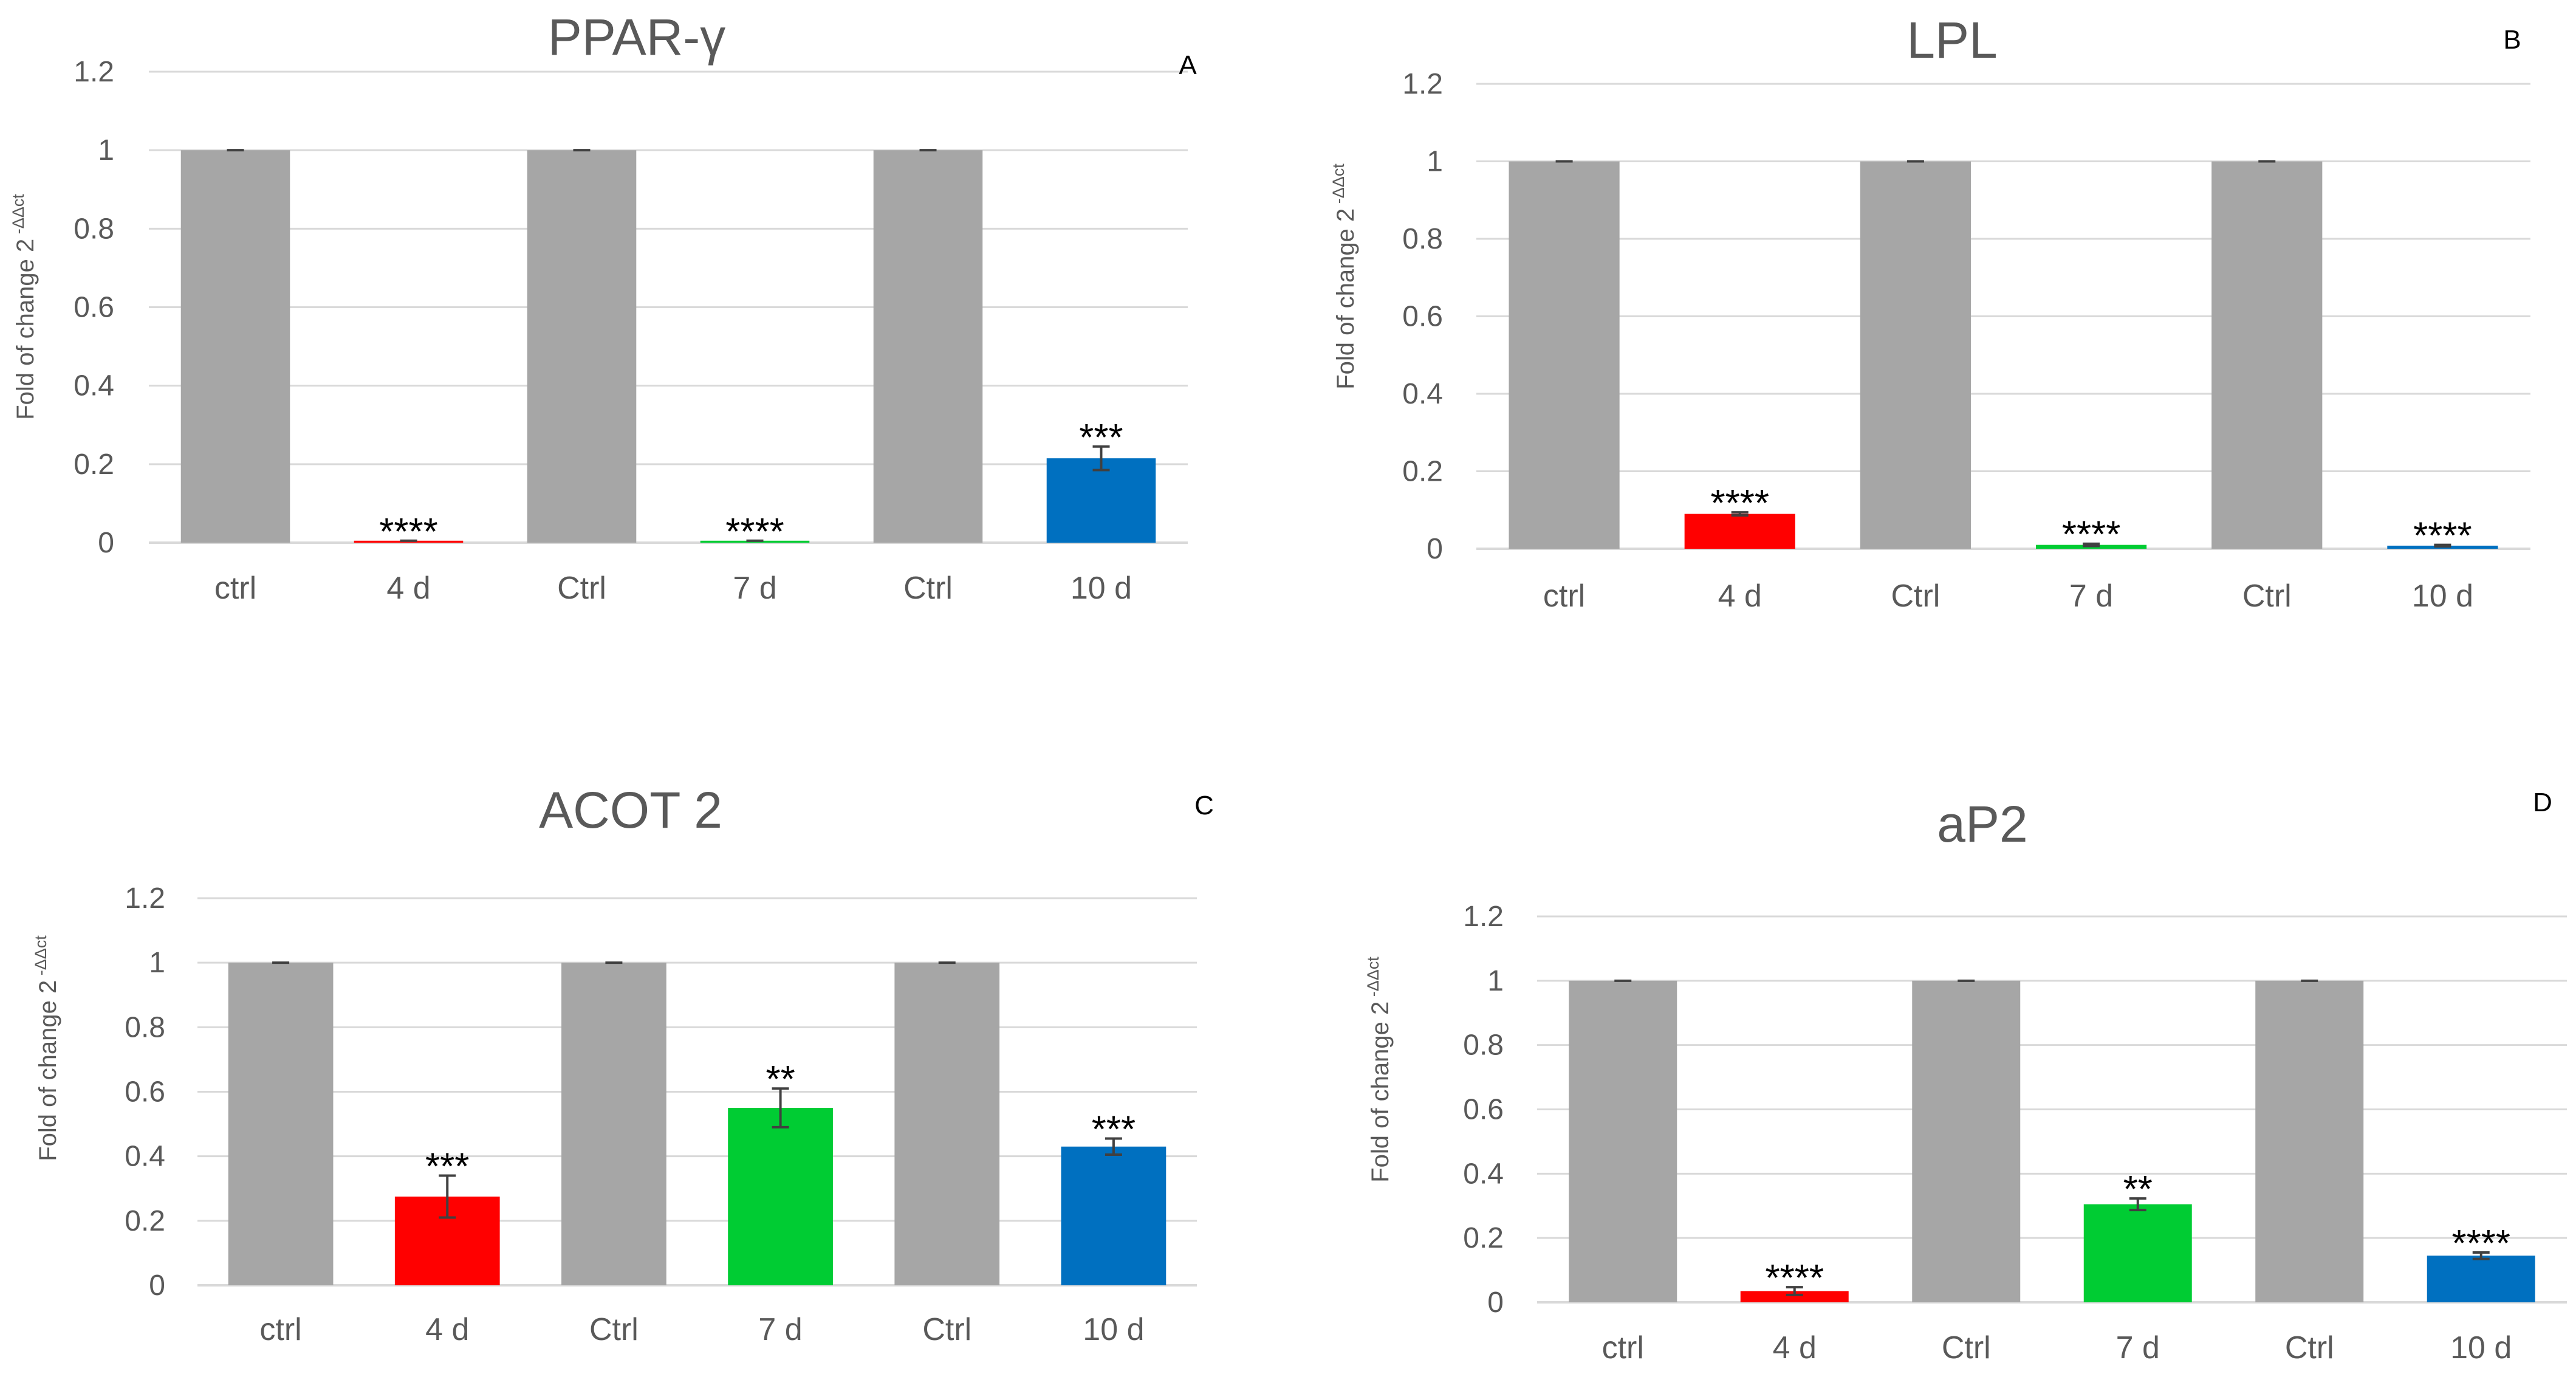 The image size is (2576, 1388). I want to click on chart-title: aP2, so click(1982, 824).